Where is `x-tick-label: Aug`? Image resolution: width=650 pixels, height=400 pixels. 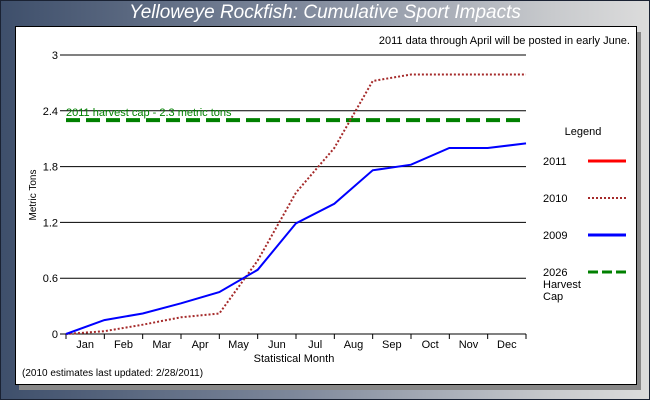 x-tick-label: Aug is located at coordinates (354, 345).